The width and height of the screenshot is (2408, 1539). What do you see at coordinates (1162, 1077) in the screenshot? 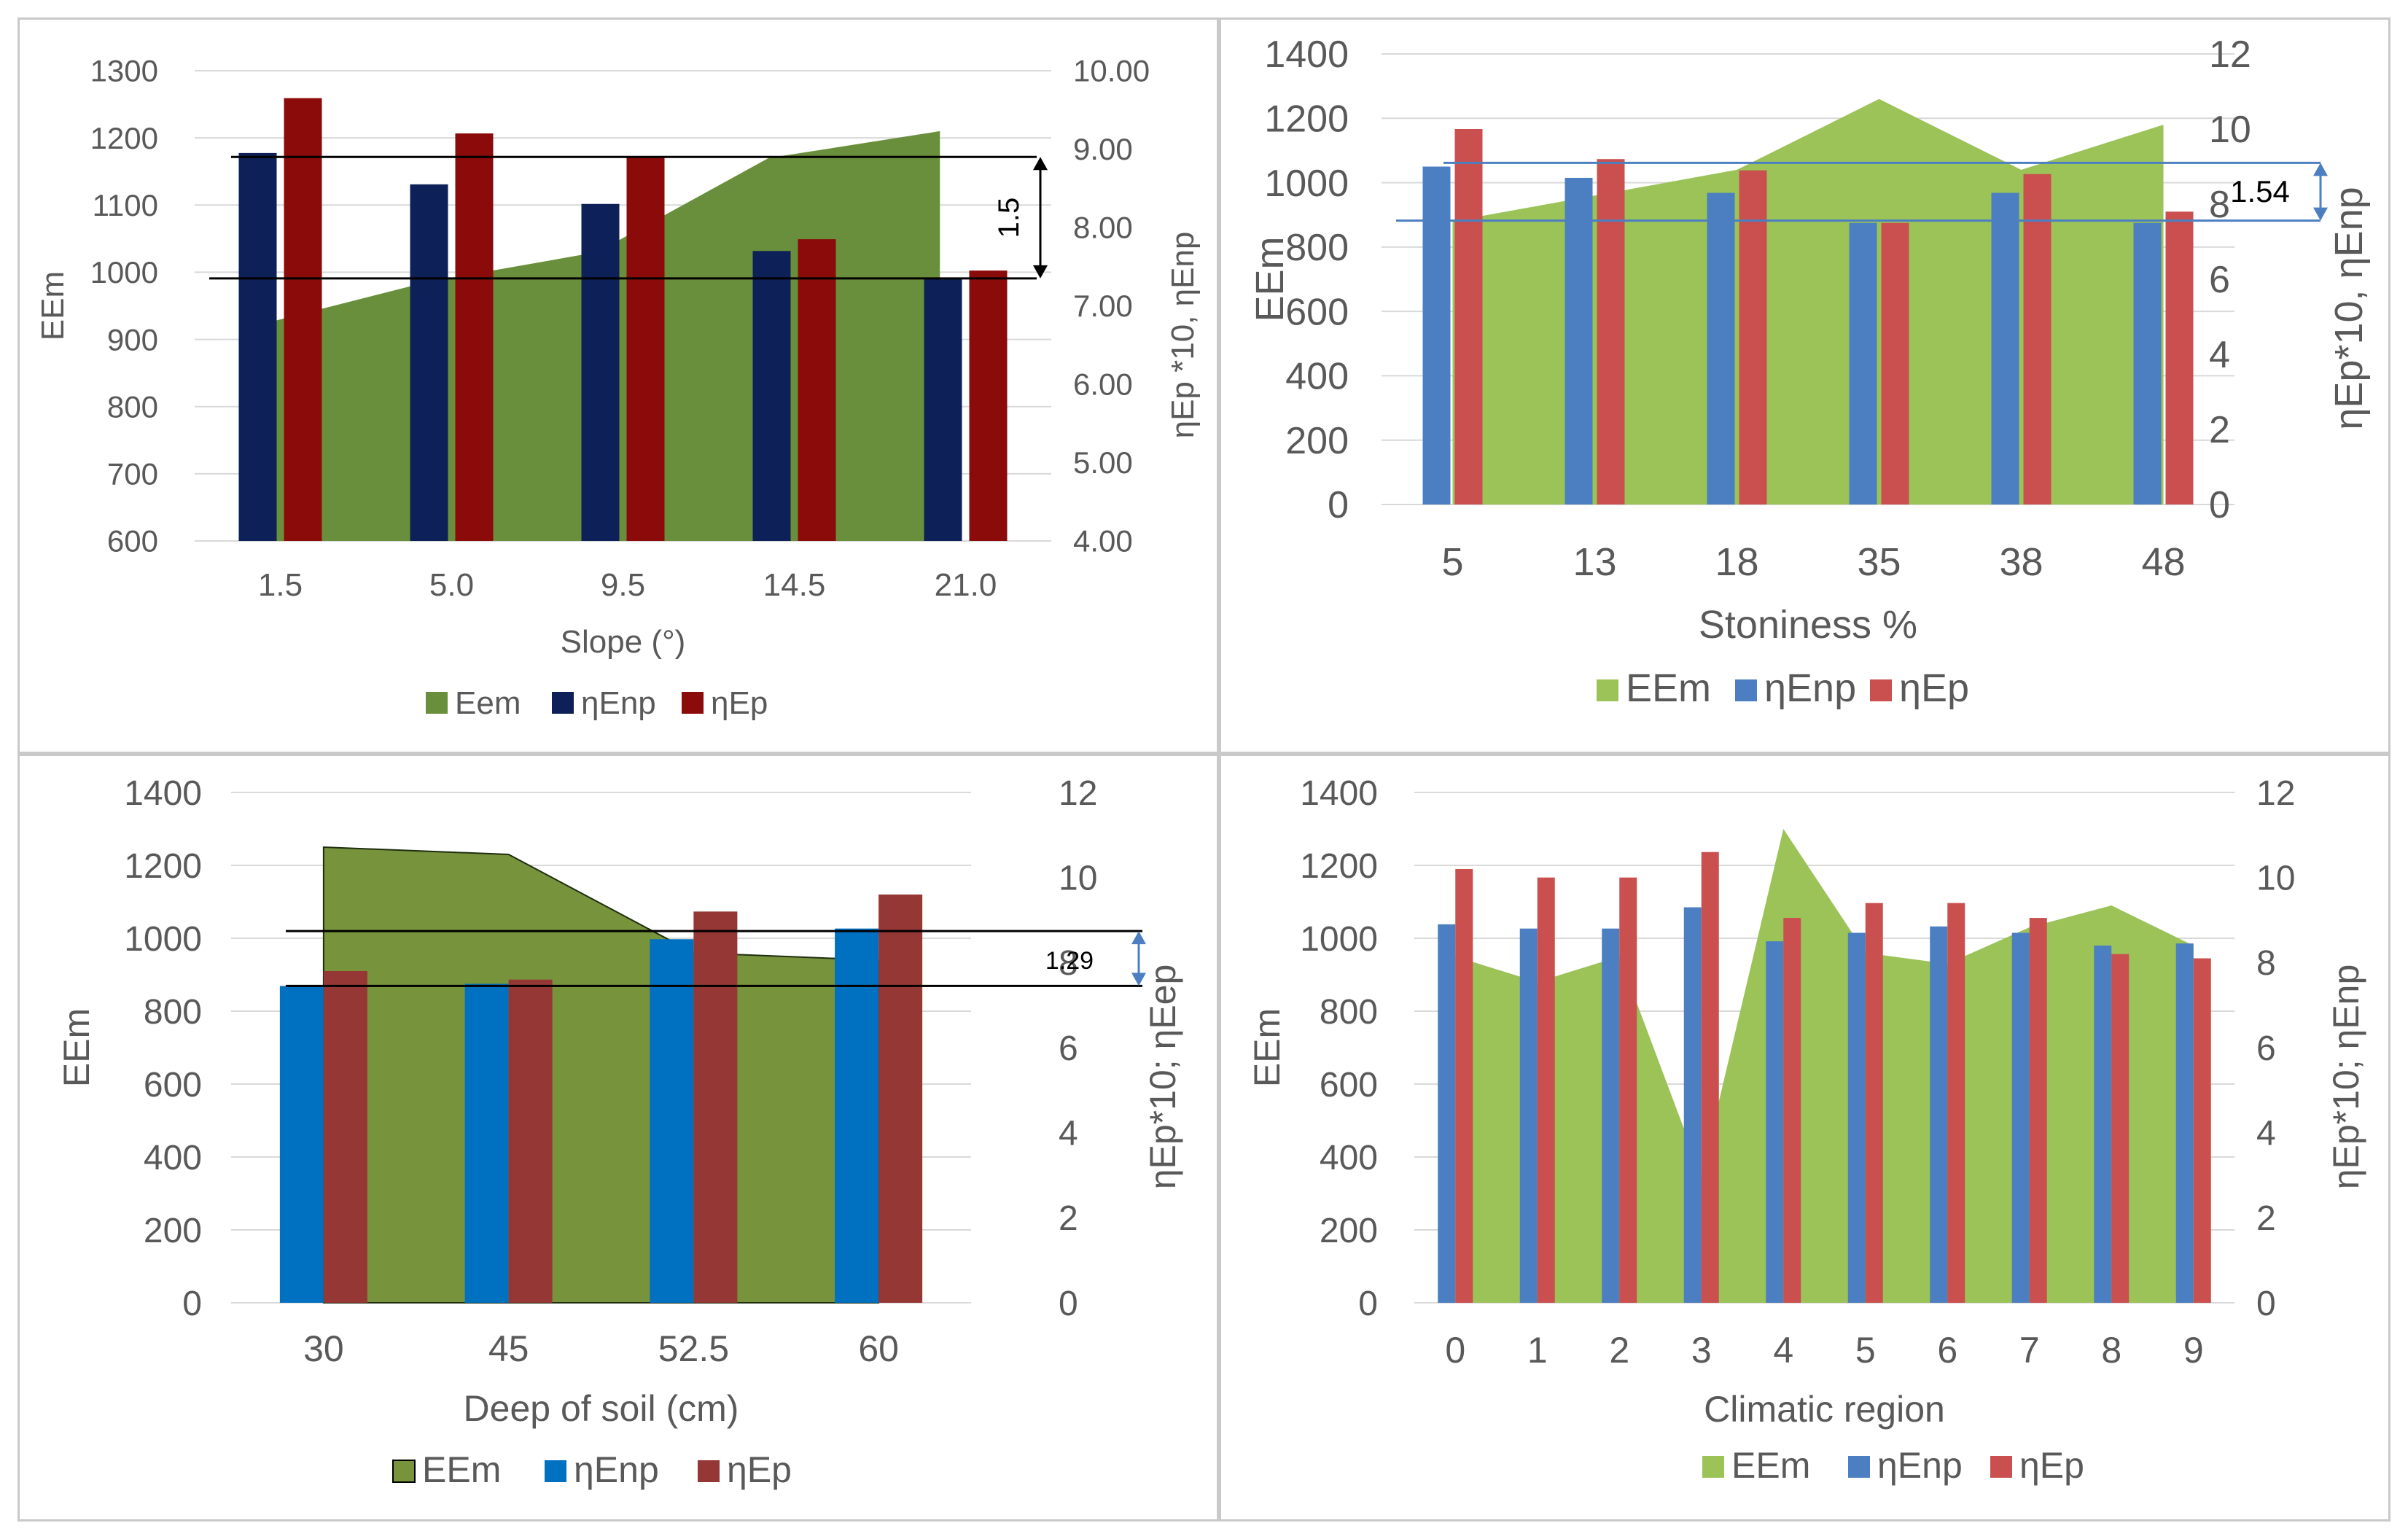
I see `y2-axis-title: ηEp*10; ηEep` at bounding box center [1162, 1077].